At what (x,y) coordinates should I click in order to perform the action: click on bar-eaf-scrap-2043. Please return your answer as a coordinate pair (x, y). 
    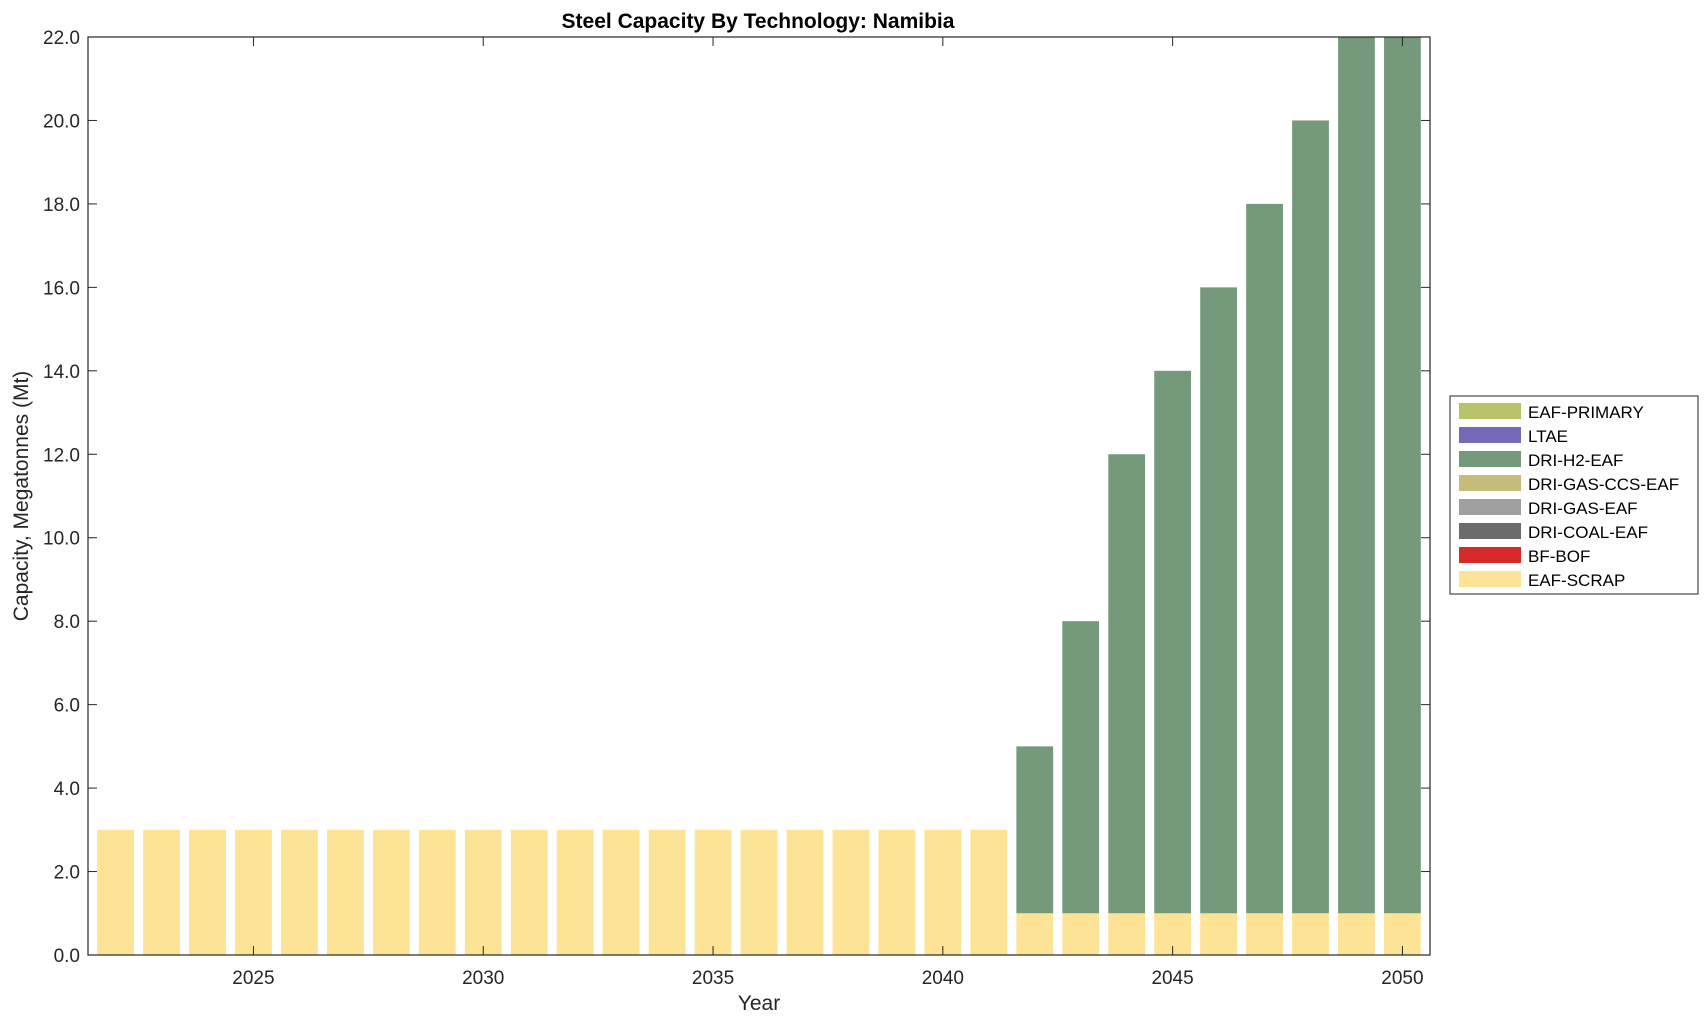
    Looking at the image, I should click on (1081, 934).